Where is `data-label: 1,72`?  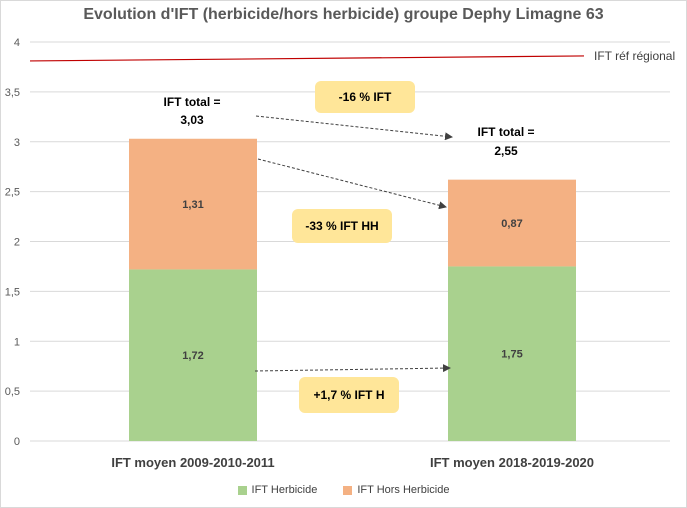 data-label: 1,72 is located at coordinates (192, 356).